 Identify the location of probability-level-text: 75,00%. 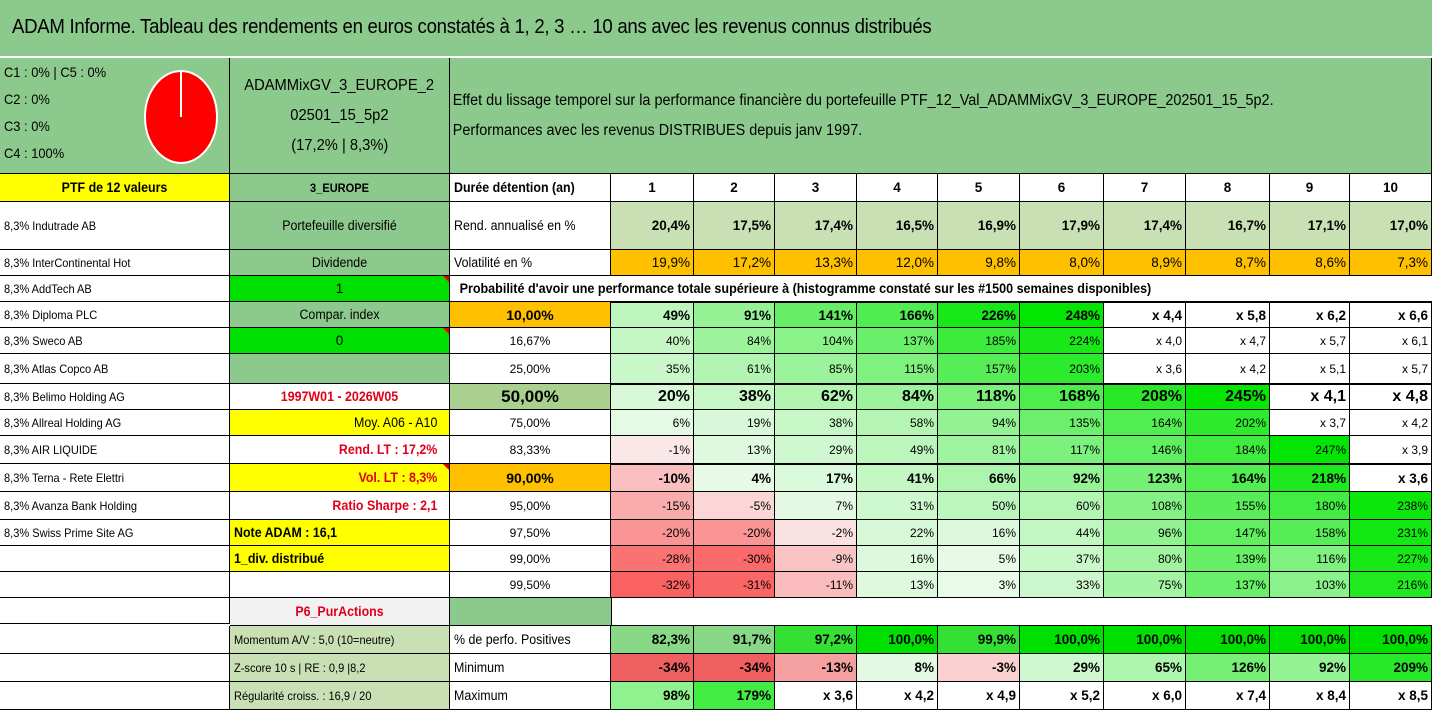
(530, 422).